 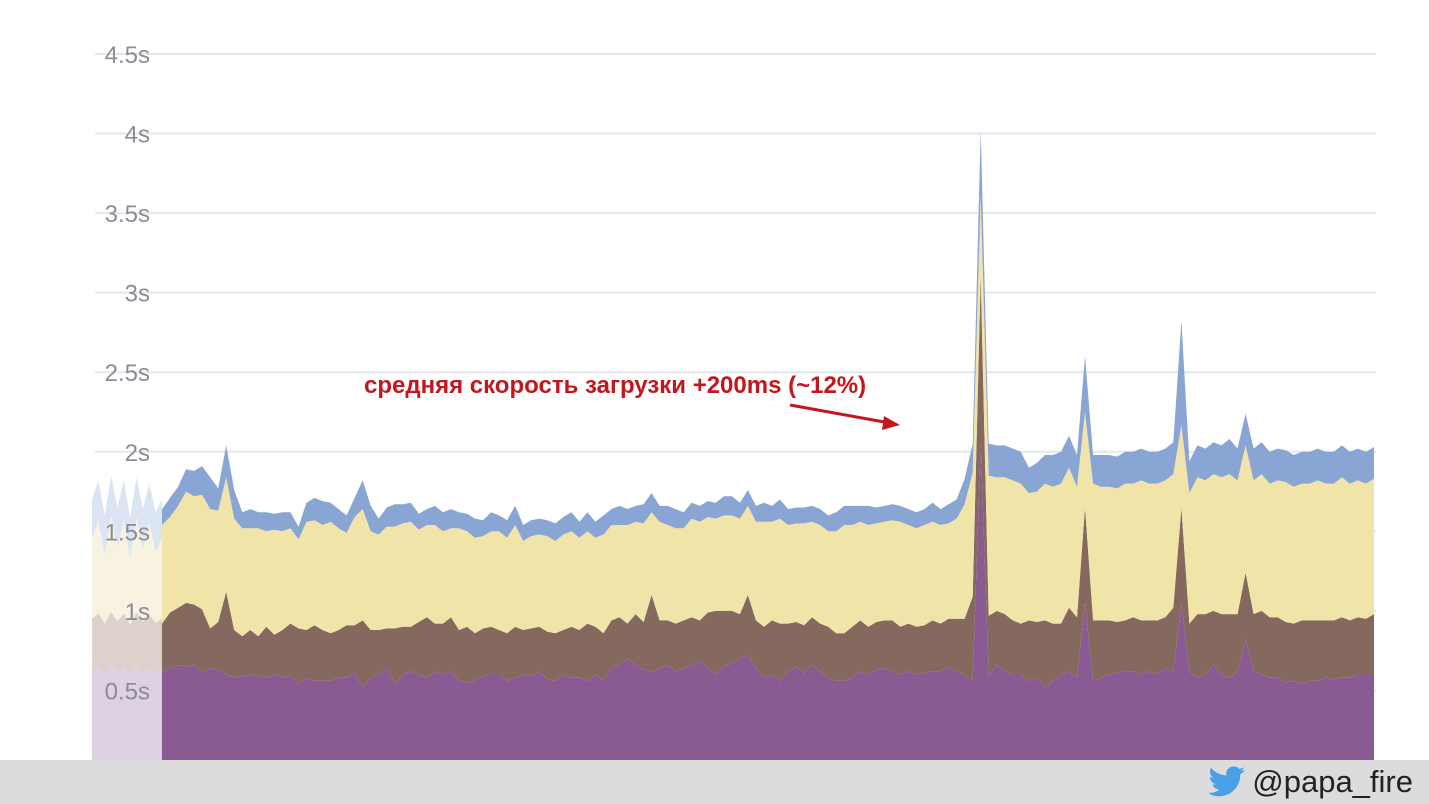 I want to click on y-tick-label: 3.5s, so click(x=127, y=214).